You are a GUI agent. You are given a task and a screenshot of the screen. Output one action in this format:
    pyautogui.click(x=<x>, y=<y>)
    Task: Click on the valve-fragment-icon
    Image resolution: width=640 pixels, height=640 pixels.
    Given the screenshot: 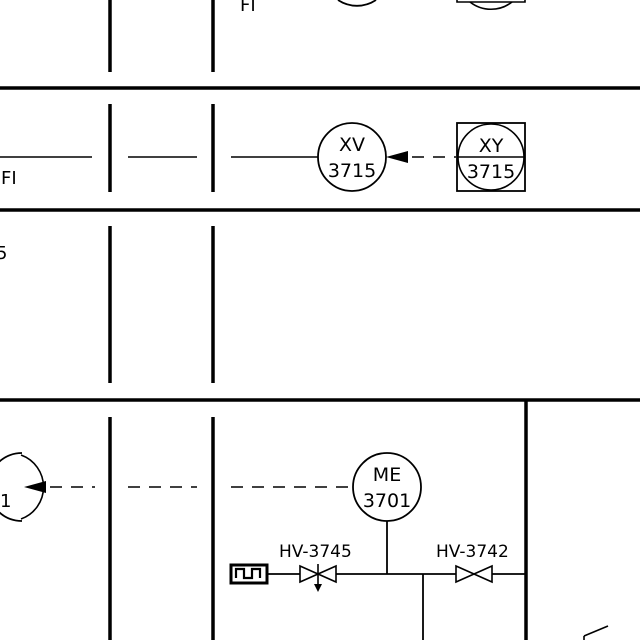 What is the action you would take?
    pyautogui.click(x=596, y=632)
    